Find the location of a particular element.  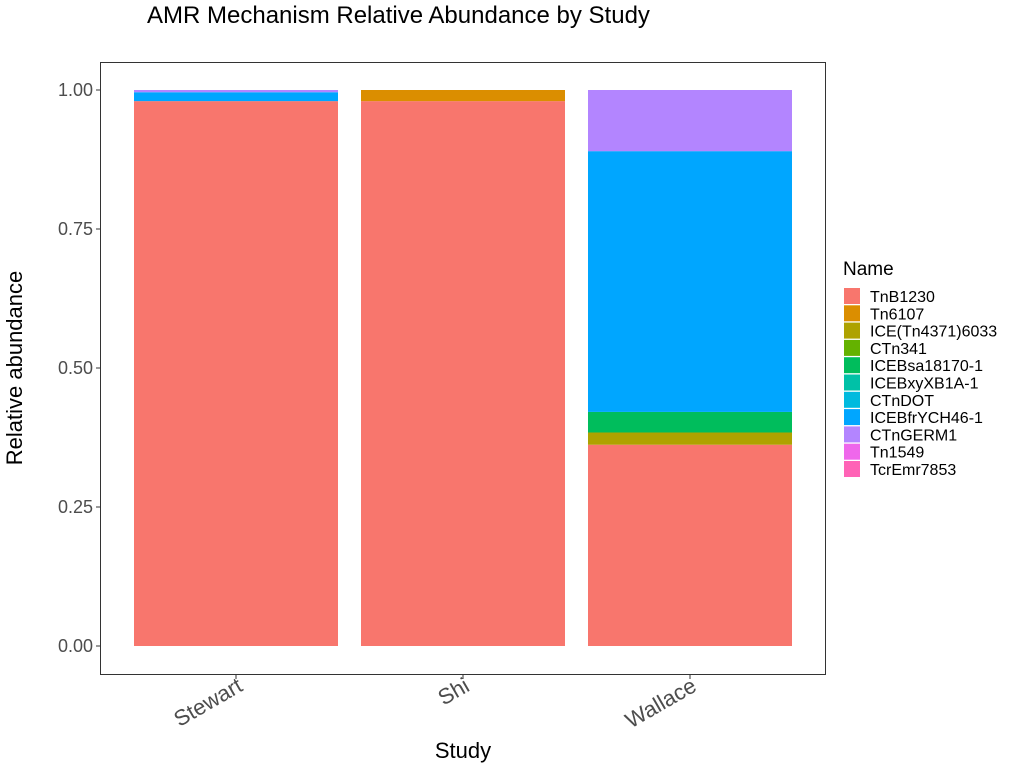

legend-label-0: TnB1230 is located at coordinates (902, 297).